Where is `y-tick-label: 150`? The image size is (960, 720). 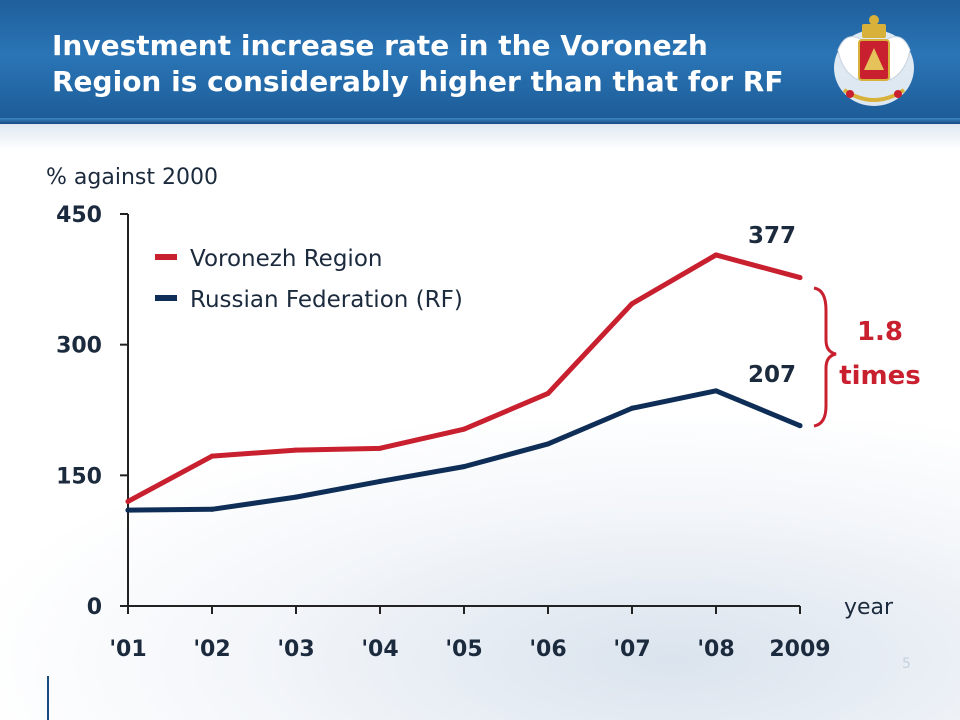
y-tick-label: 150 is located at coordinates (79, 476).